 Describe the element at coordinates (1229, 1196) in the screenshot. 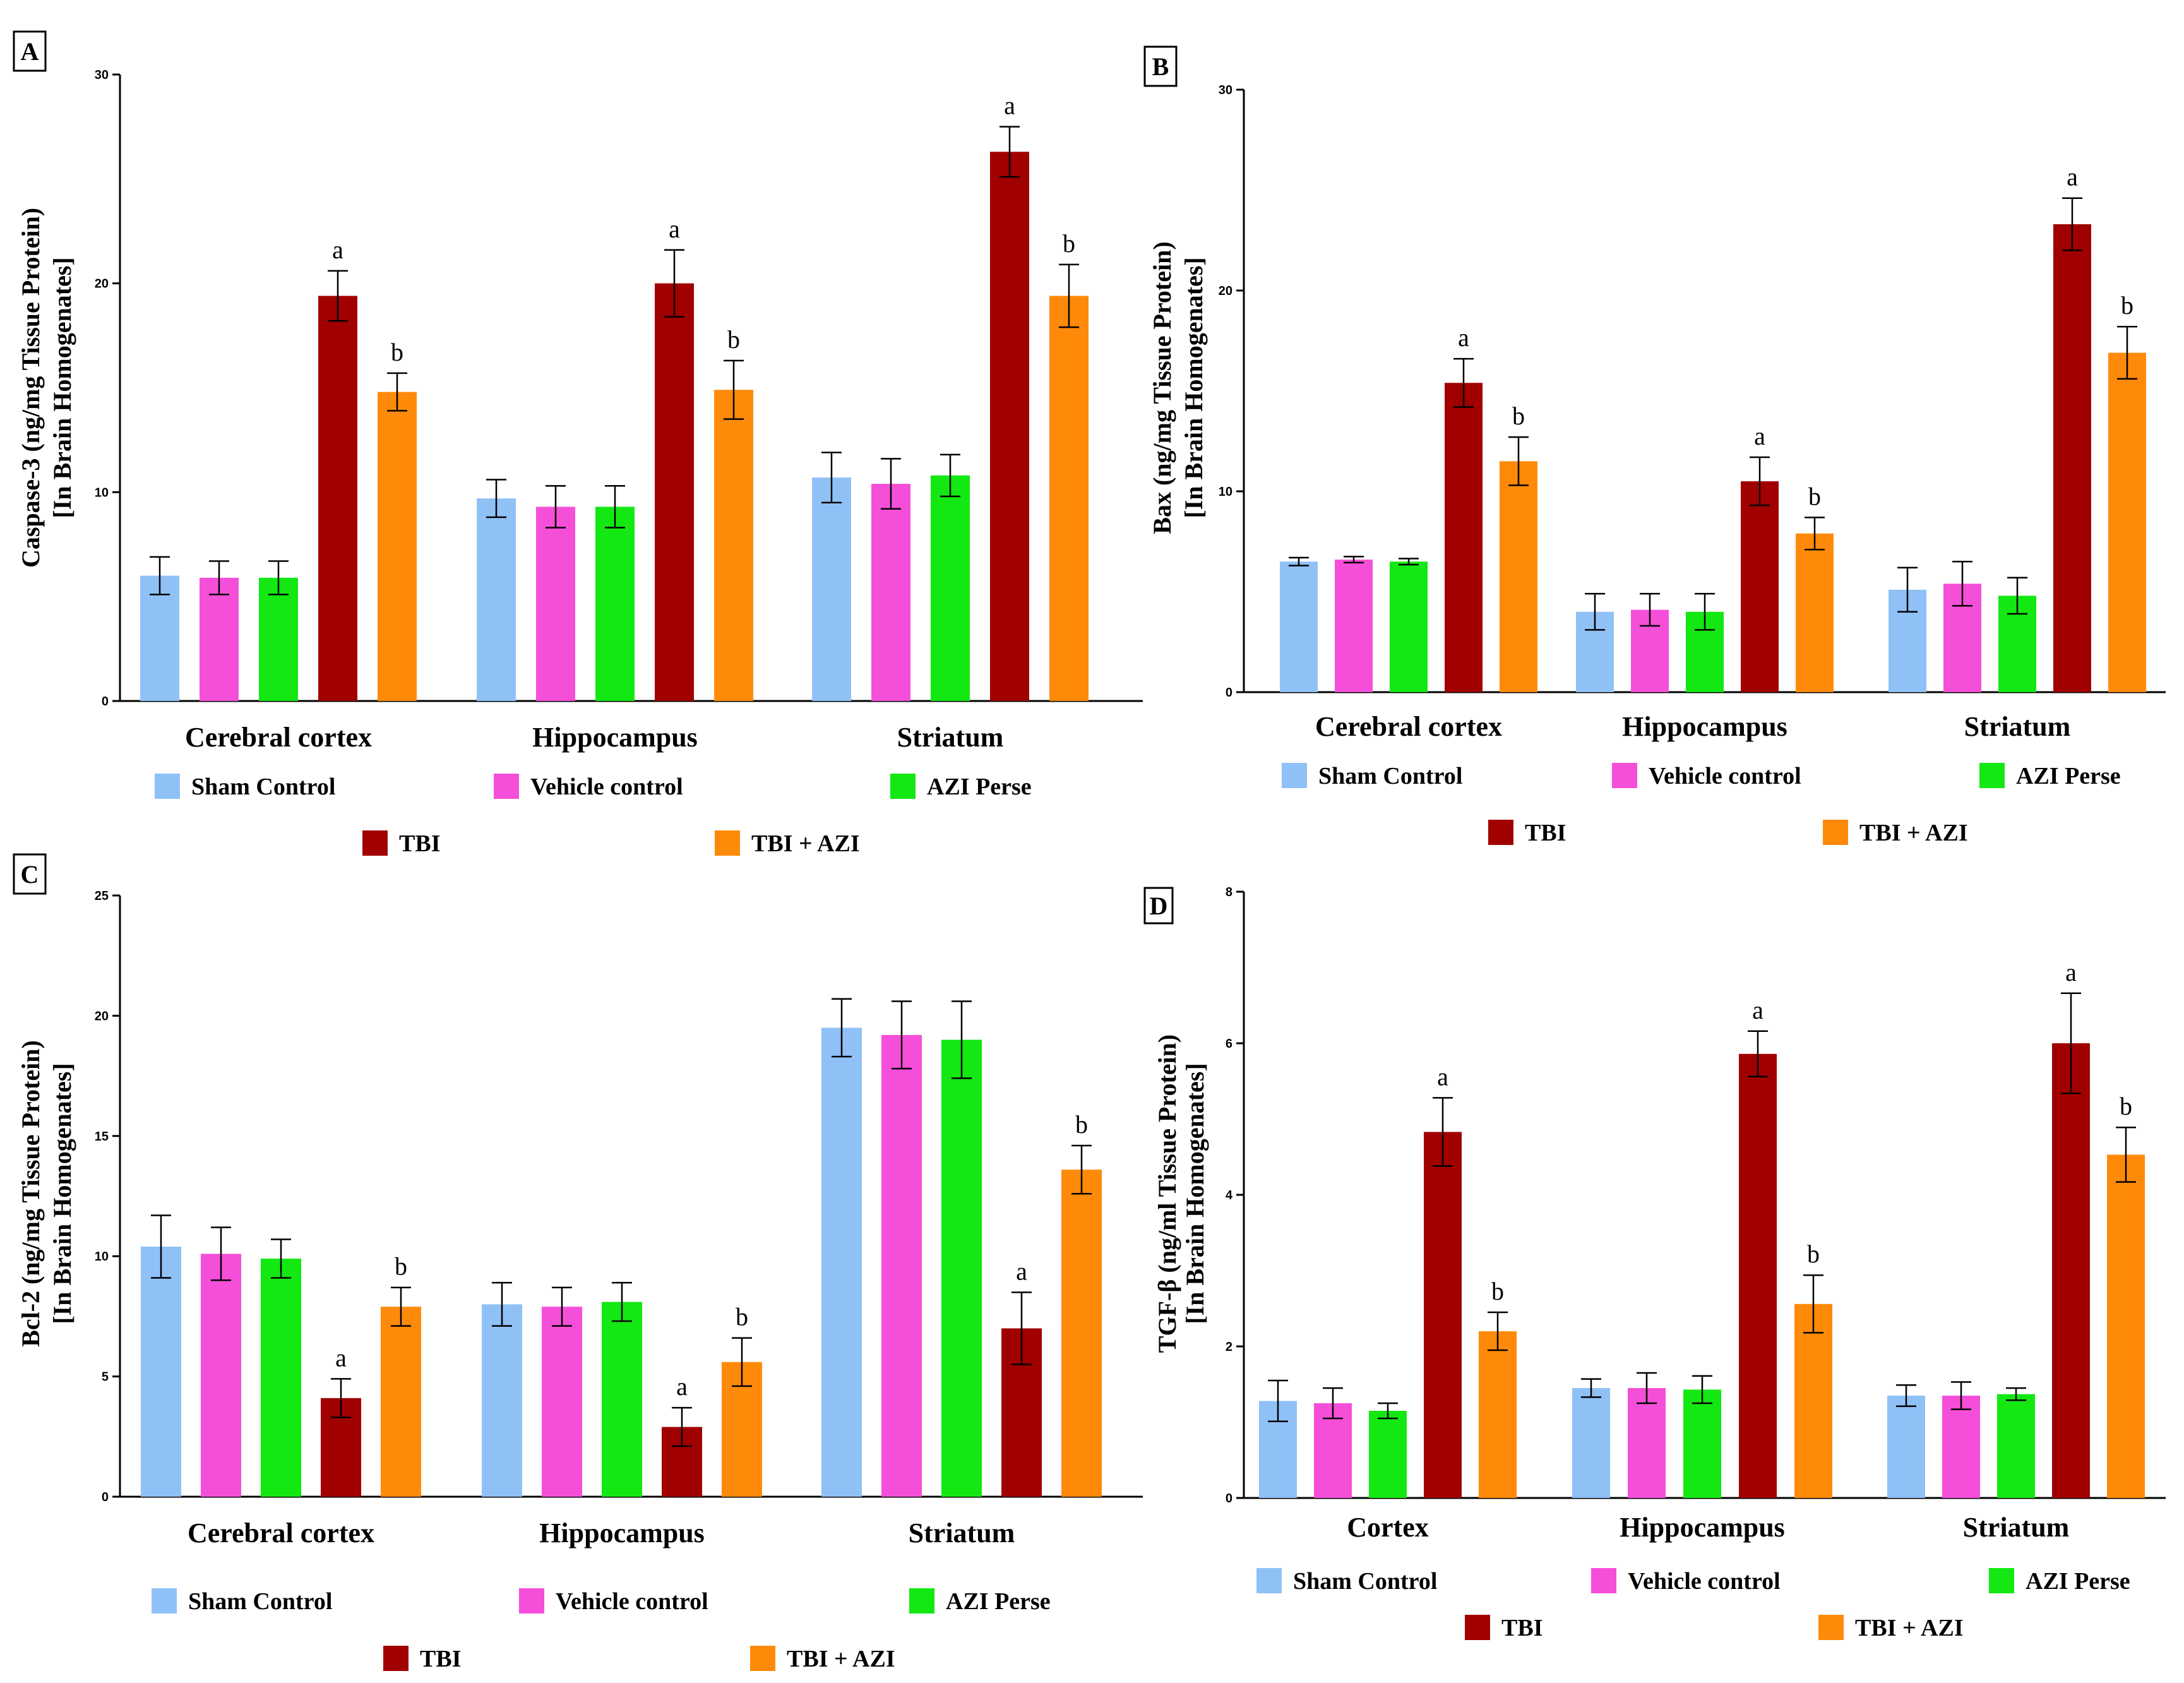

I see `y-tick-label: 4` at that location.